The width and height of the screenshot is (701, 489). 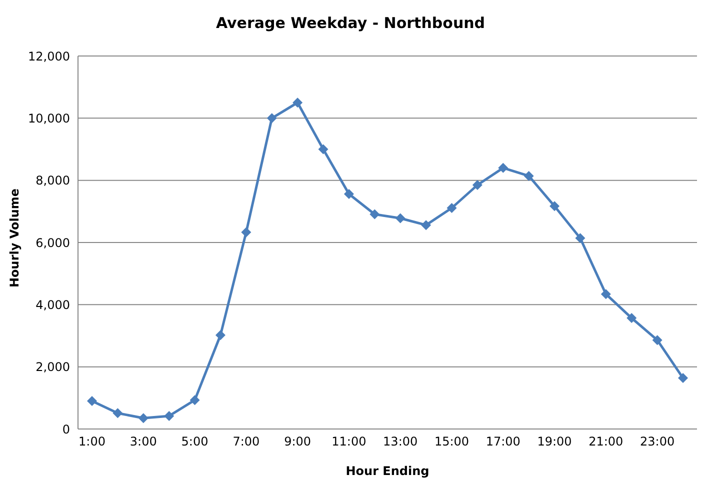 What do you see at coordinates (388, 471) in the screenshot?
I see `x-axis-title: Hour Ending` at bounding box center [388, 471].